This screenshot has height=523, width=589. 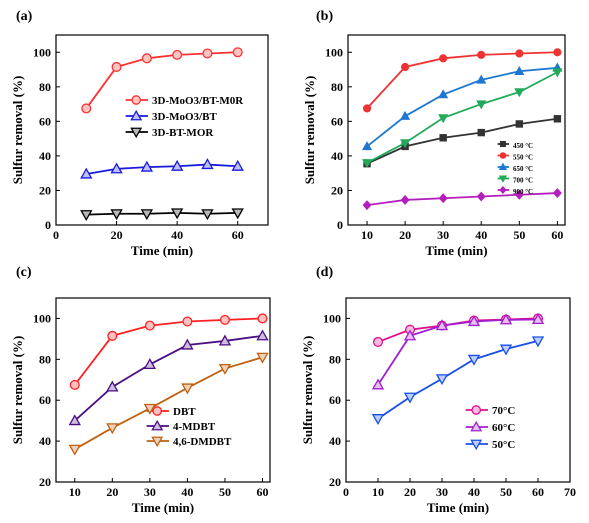 What do you see at coordinates (523, 192) in the screenshot?
I see `legend-label: 900 °C` at bounding box center [523, 192].